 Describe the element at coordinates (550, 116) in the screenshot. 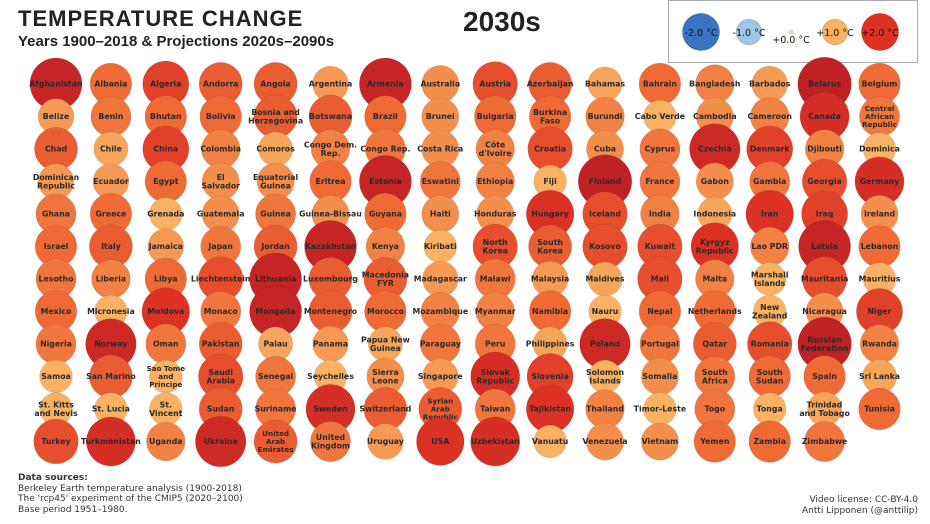

I see `country-label: Burkina Faso` at that location.